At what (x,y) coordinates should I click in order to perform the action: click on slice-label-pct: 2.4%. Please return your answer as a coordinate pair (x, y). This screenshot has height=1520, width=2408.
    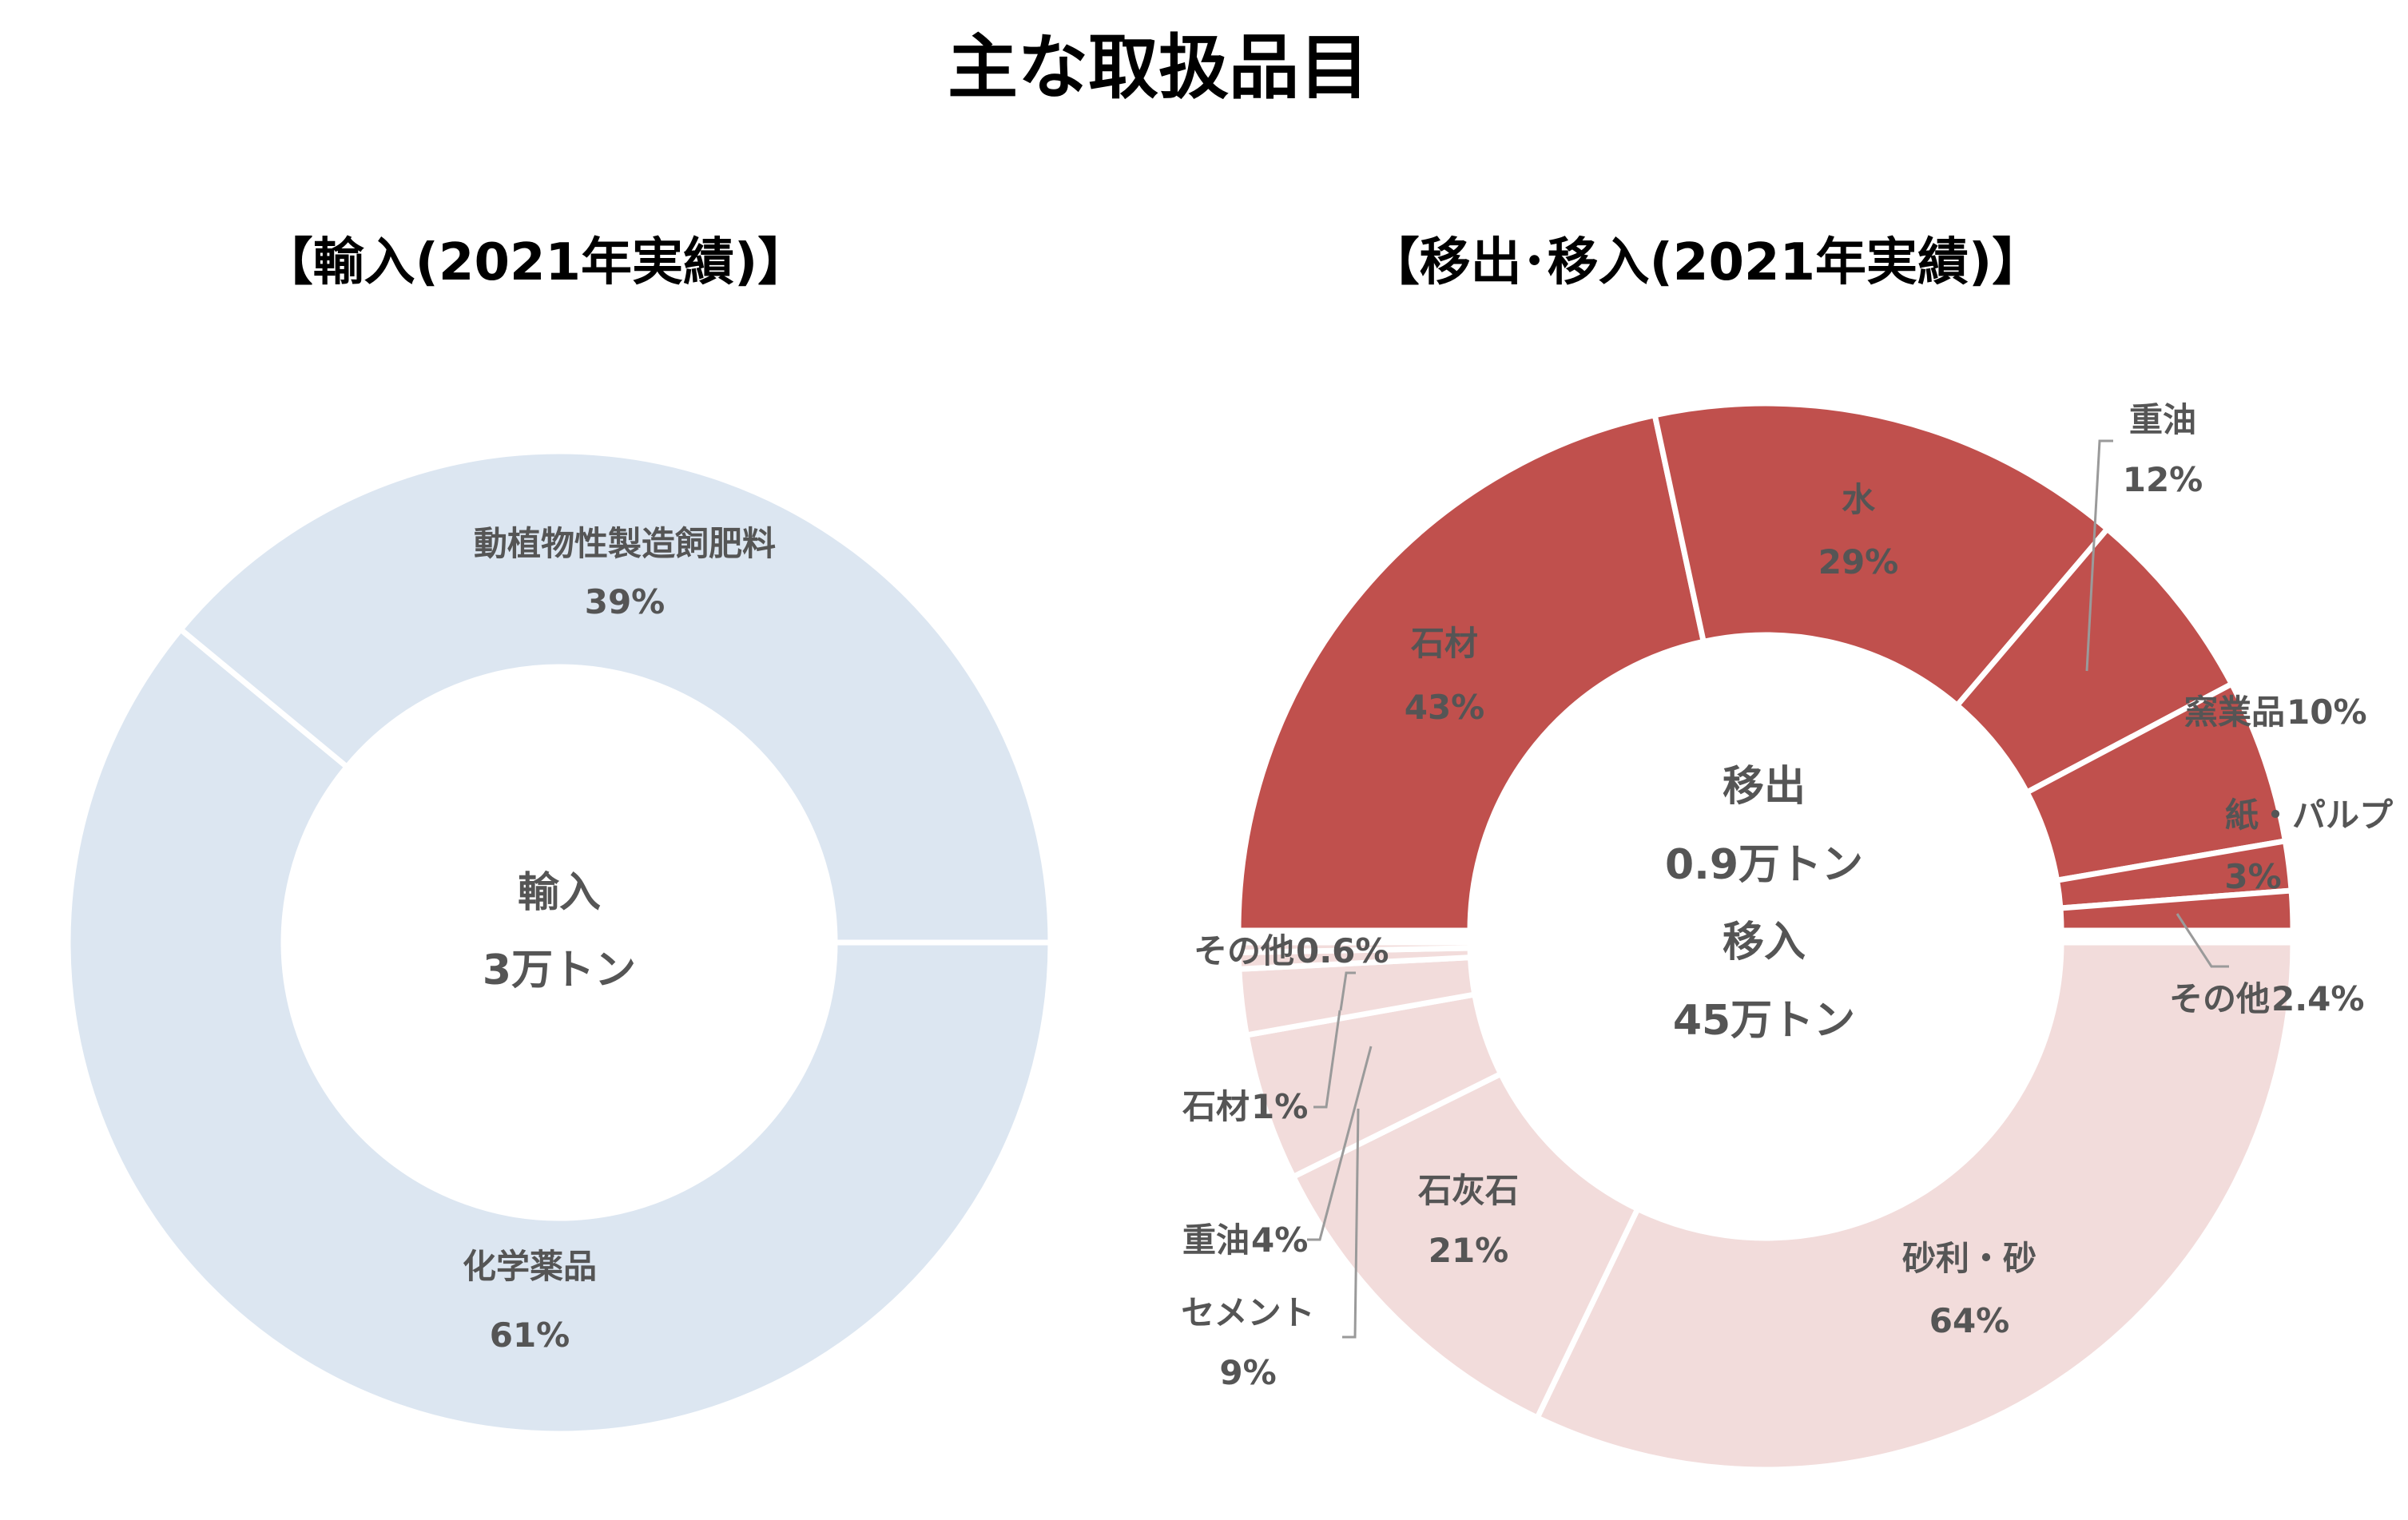
    Looking at the image, I should click on (2317, 998).